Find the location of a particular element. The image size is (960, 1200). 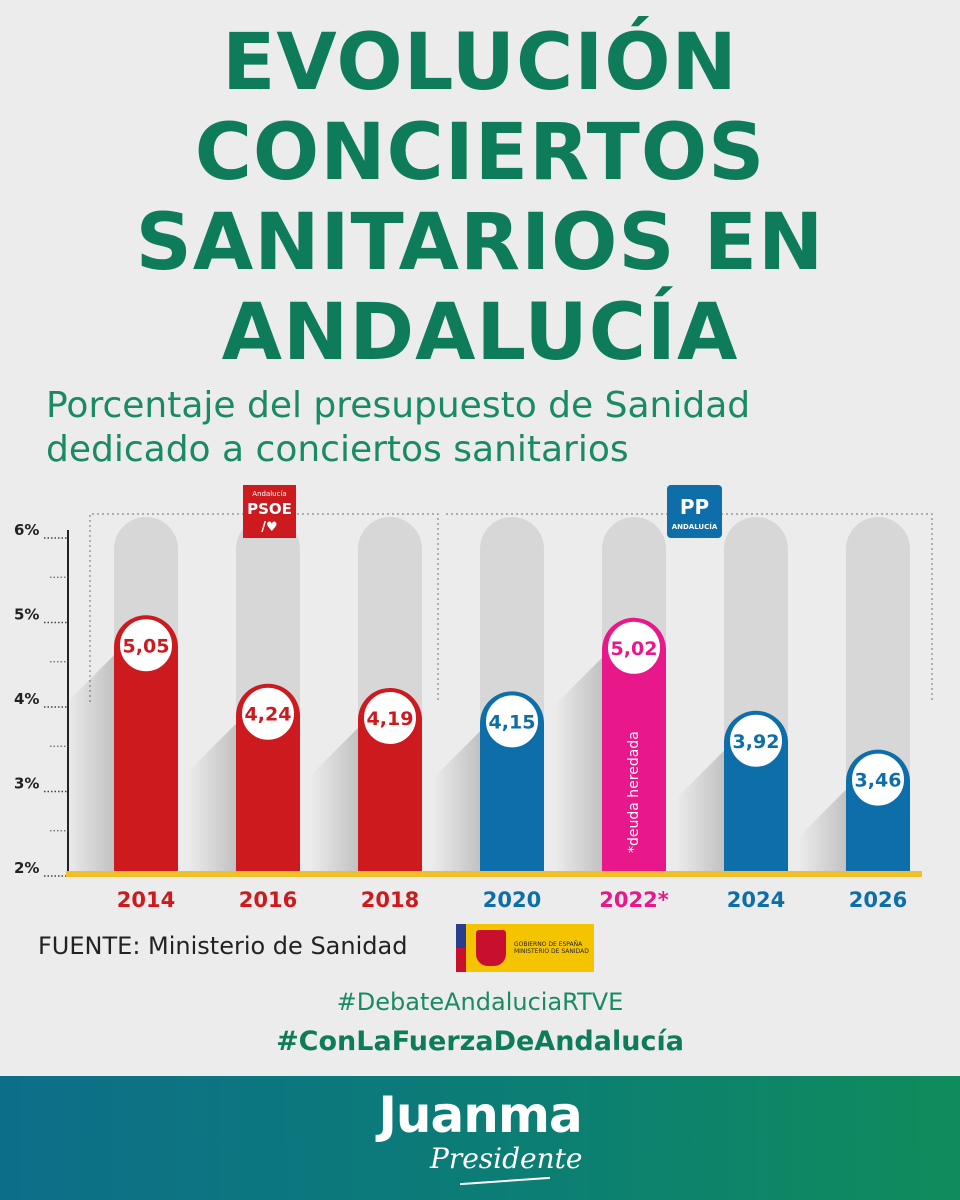

y-tick-label: 2% is located at coordinates (26, 868).